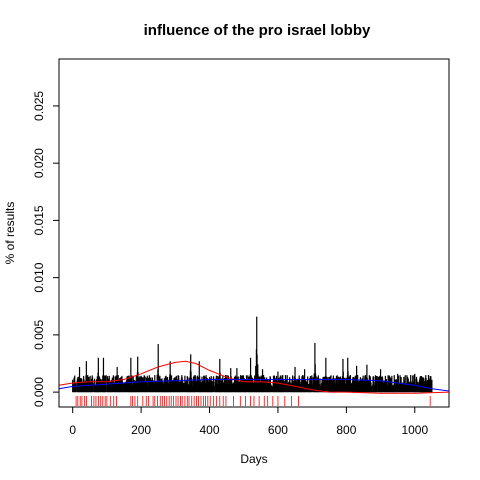 The width and height of the screenshot is (480, 480). I want to click on series-spikes, so click(252, 354).